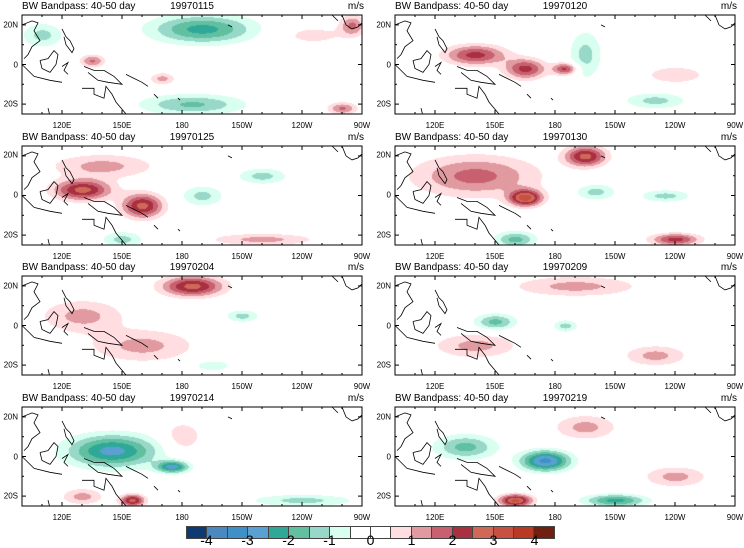 The width and height of the screenshot is (744, 548). I want to click on colorbar-label: -1, so click(329, 540).